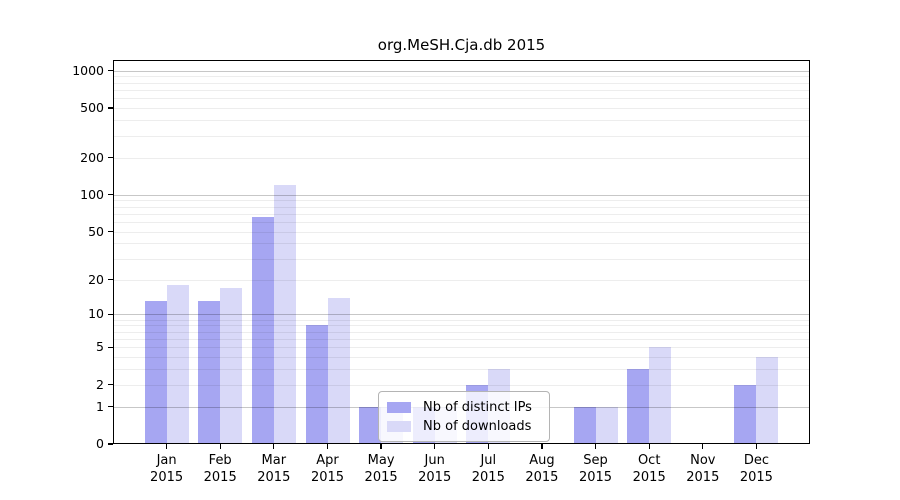  I want to click on legend: Nb of distinct IPs Nb of downloads, so click(464, 416).